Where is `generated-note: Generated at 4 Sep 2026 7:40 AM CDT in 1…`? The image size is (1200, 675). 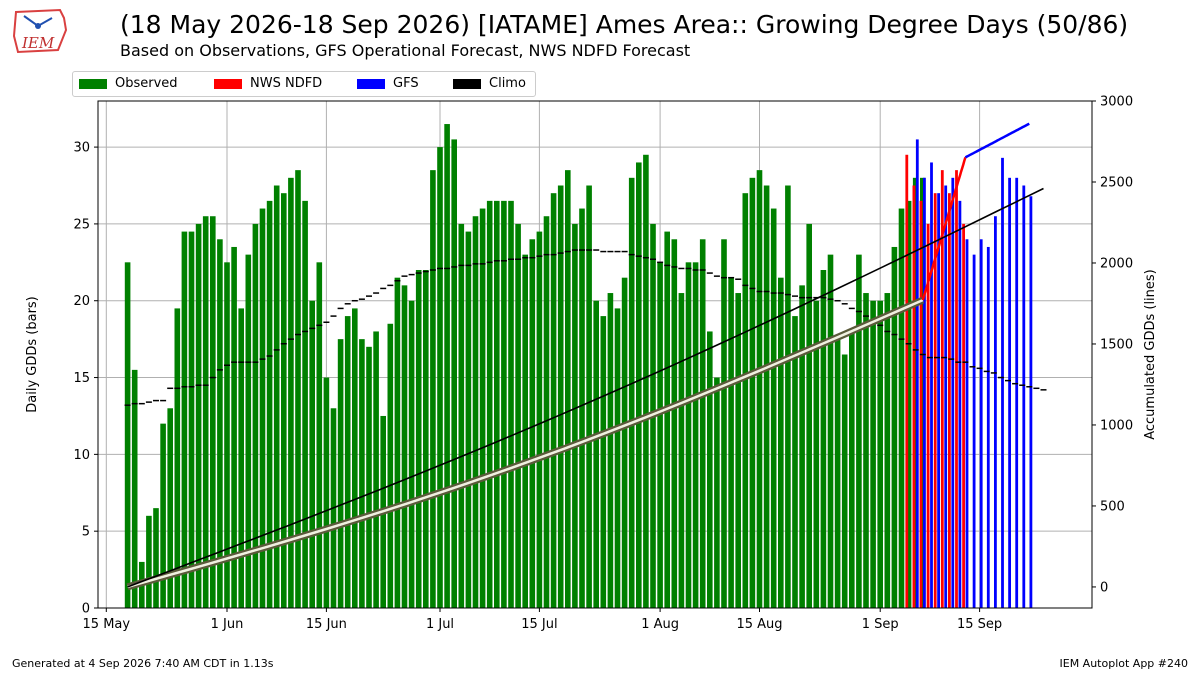 generated-note: Generated at 4 Sep 2026 7:40 AM CDT in 1… is located at coordinates (143, 663).